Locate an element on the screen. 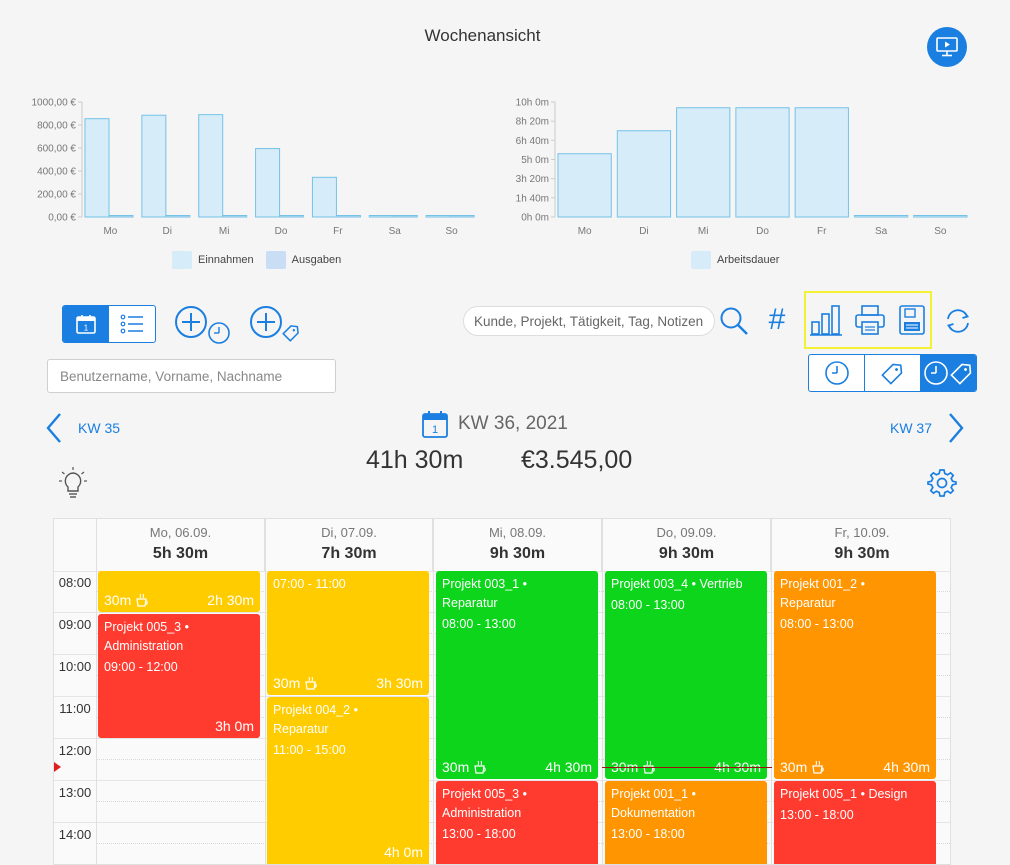 This screenshot has width=1010, height=865. bar-ausgaben-so is located at coordinates (462, 216).